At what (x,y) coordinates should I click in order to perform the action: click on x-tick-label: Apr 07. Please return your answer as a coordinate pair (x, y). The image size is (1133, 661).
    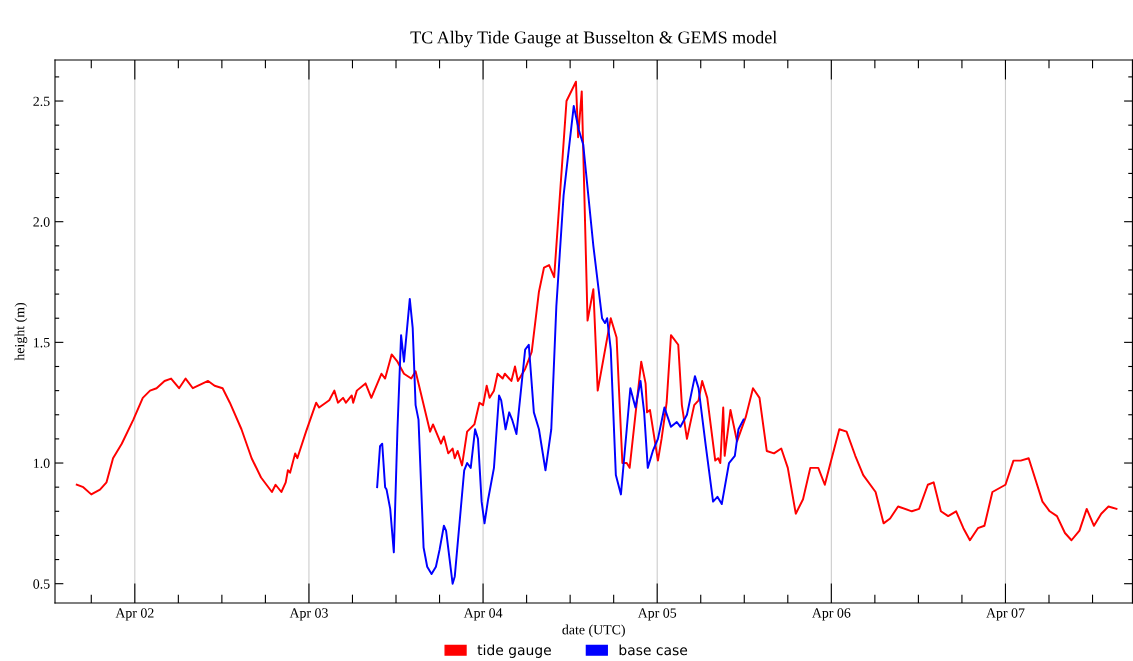
    Looking at the image, I should click on (1005, 614).